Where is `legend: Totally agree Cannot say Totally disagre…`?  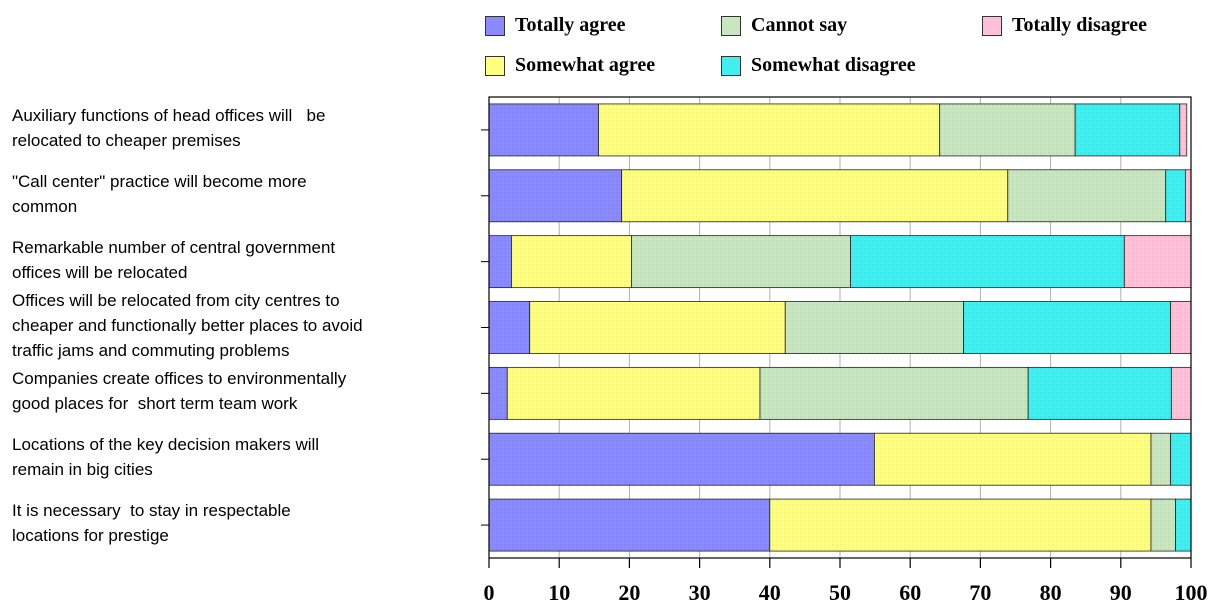
legend: Totally agree Cannot say Totally disagre… is located at coordinates (845, 49).